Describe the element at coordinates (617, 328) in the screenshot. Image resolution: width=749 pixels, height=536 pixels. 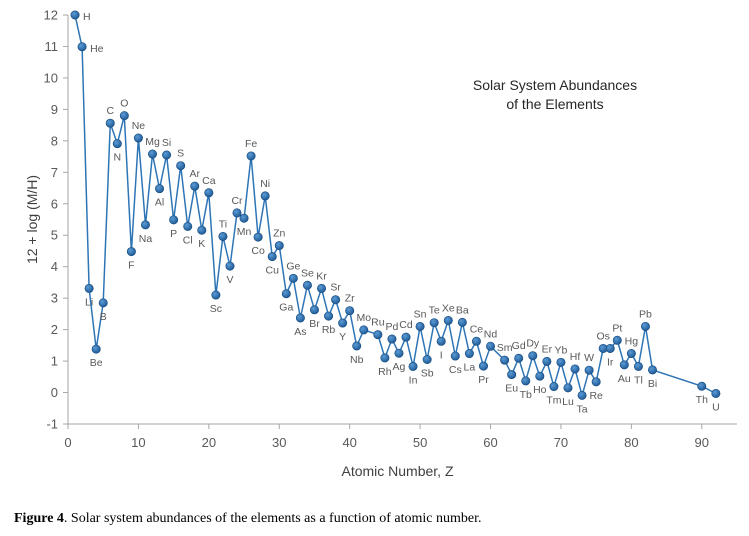
I see `data-label-pt: Pt` at that location.